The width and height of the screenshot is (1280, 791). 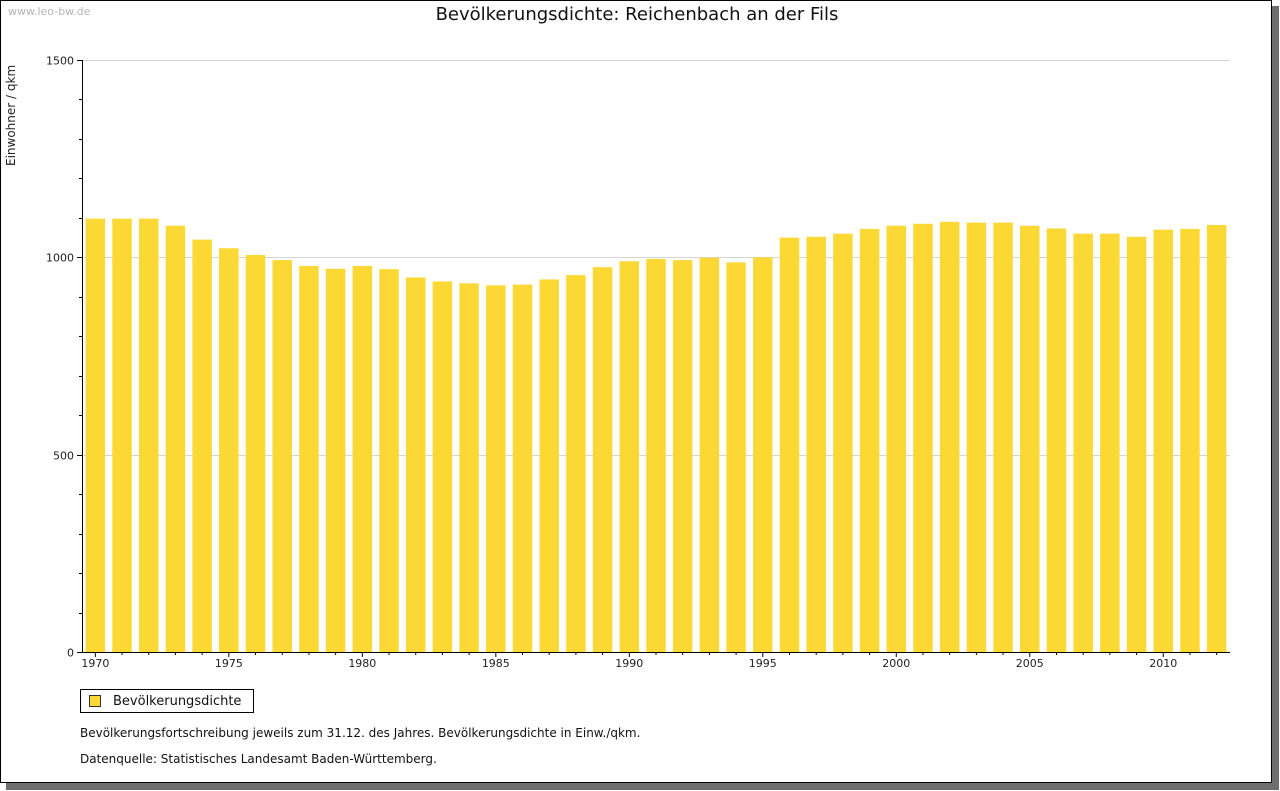 What do you see at coordinates (63, 456) in the screenshot?
I see `y-tick-label: 500` at bounding box center [63, 456].